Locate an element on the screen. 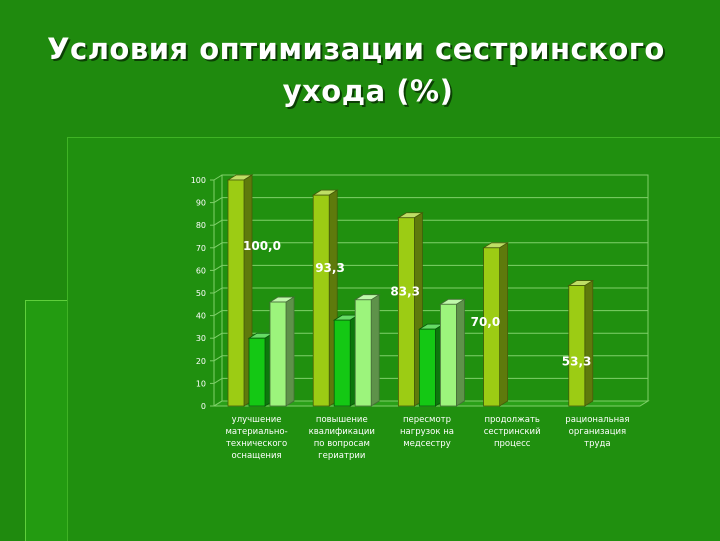 The height and width of the screenshot is (541, 720). x-category-label: продолжать сестринский процесс is located at coordinates (512, 432).